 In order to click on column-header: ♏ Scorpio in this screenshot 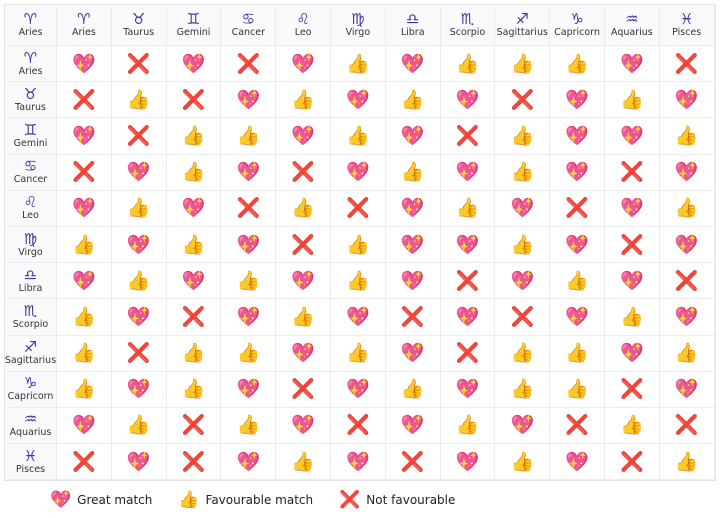, I will do `click(468, 25)`.